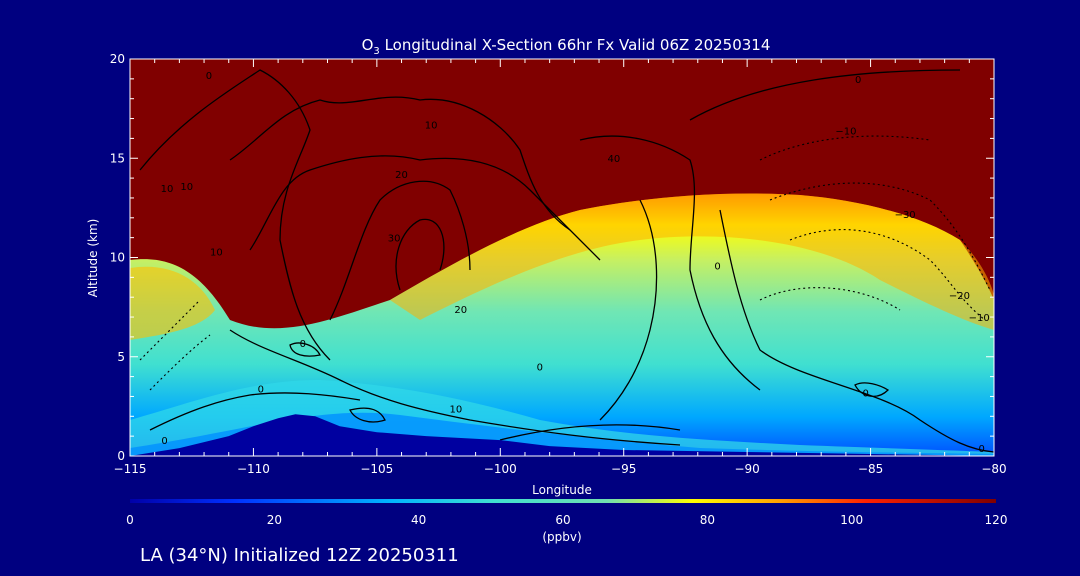 This screenshot has width=1080, height=576. I want to click on contour-label: 30, so click(394, 239).